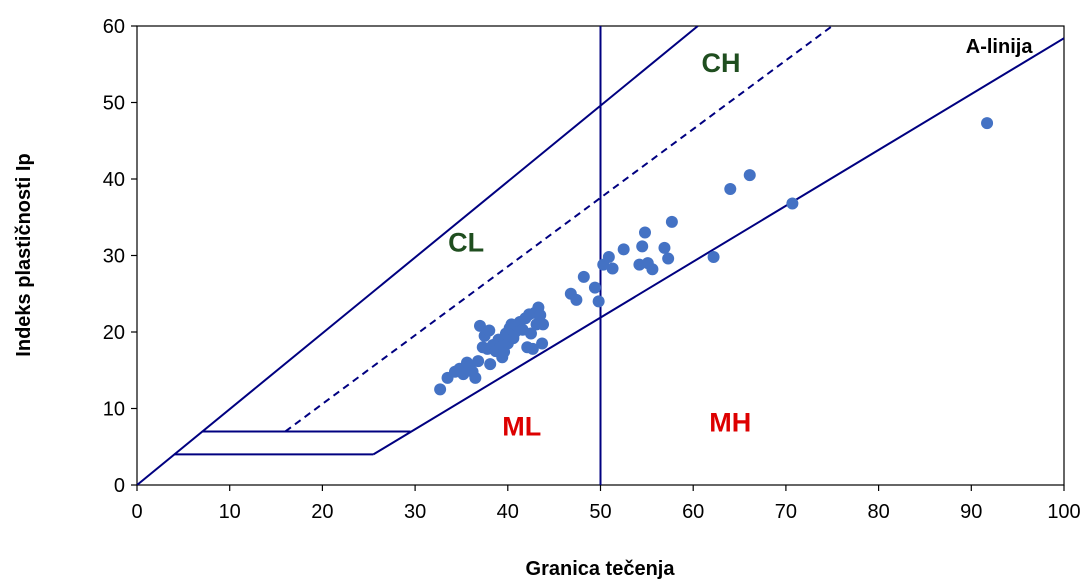 The height and width of the screenshot is (587, 1089). Describe the element at coordinates (24, 254) in the screenshot. I see `y-axis-title: Indeks plastičnosti Ip` at that location.